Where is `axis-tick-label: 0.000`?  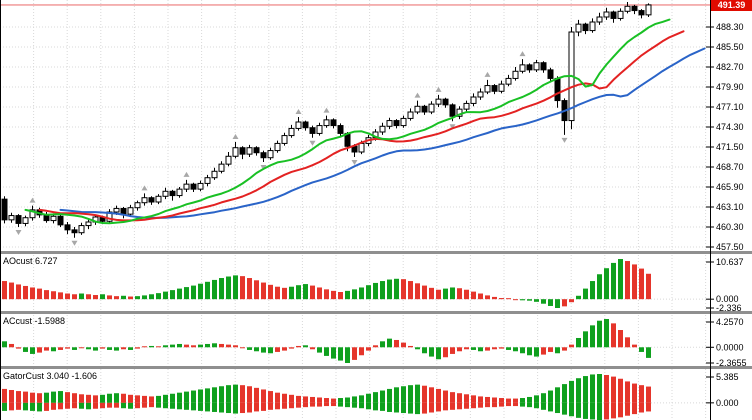 axis-tick-label: 0.000 is located at coordinates (727, 403).